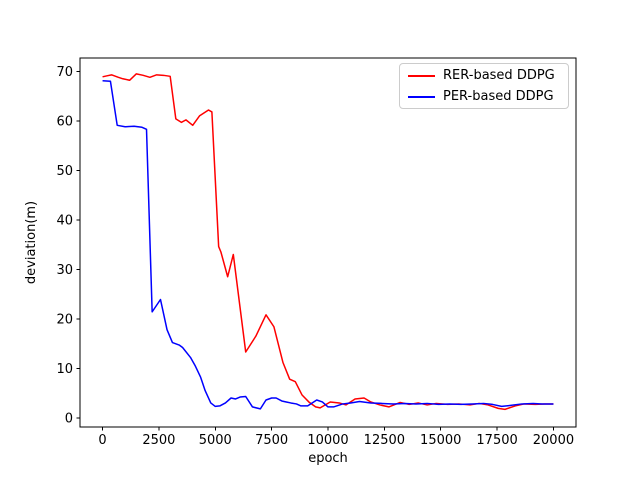  What do you see at coordinates (64, 369) in the screenshot?
I see `y-tick-label: 10` at bounding box center [64, 369].